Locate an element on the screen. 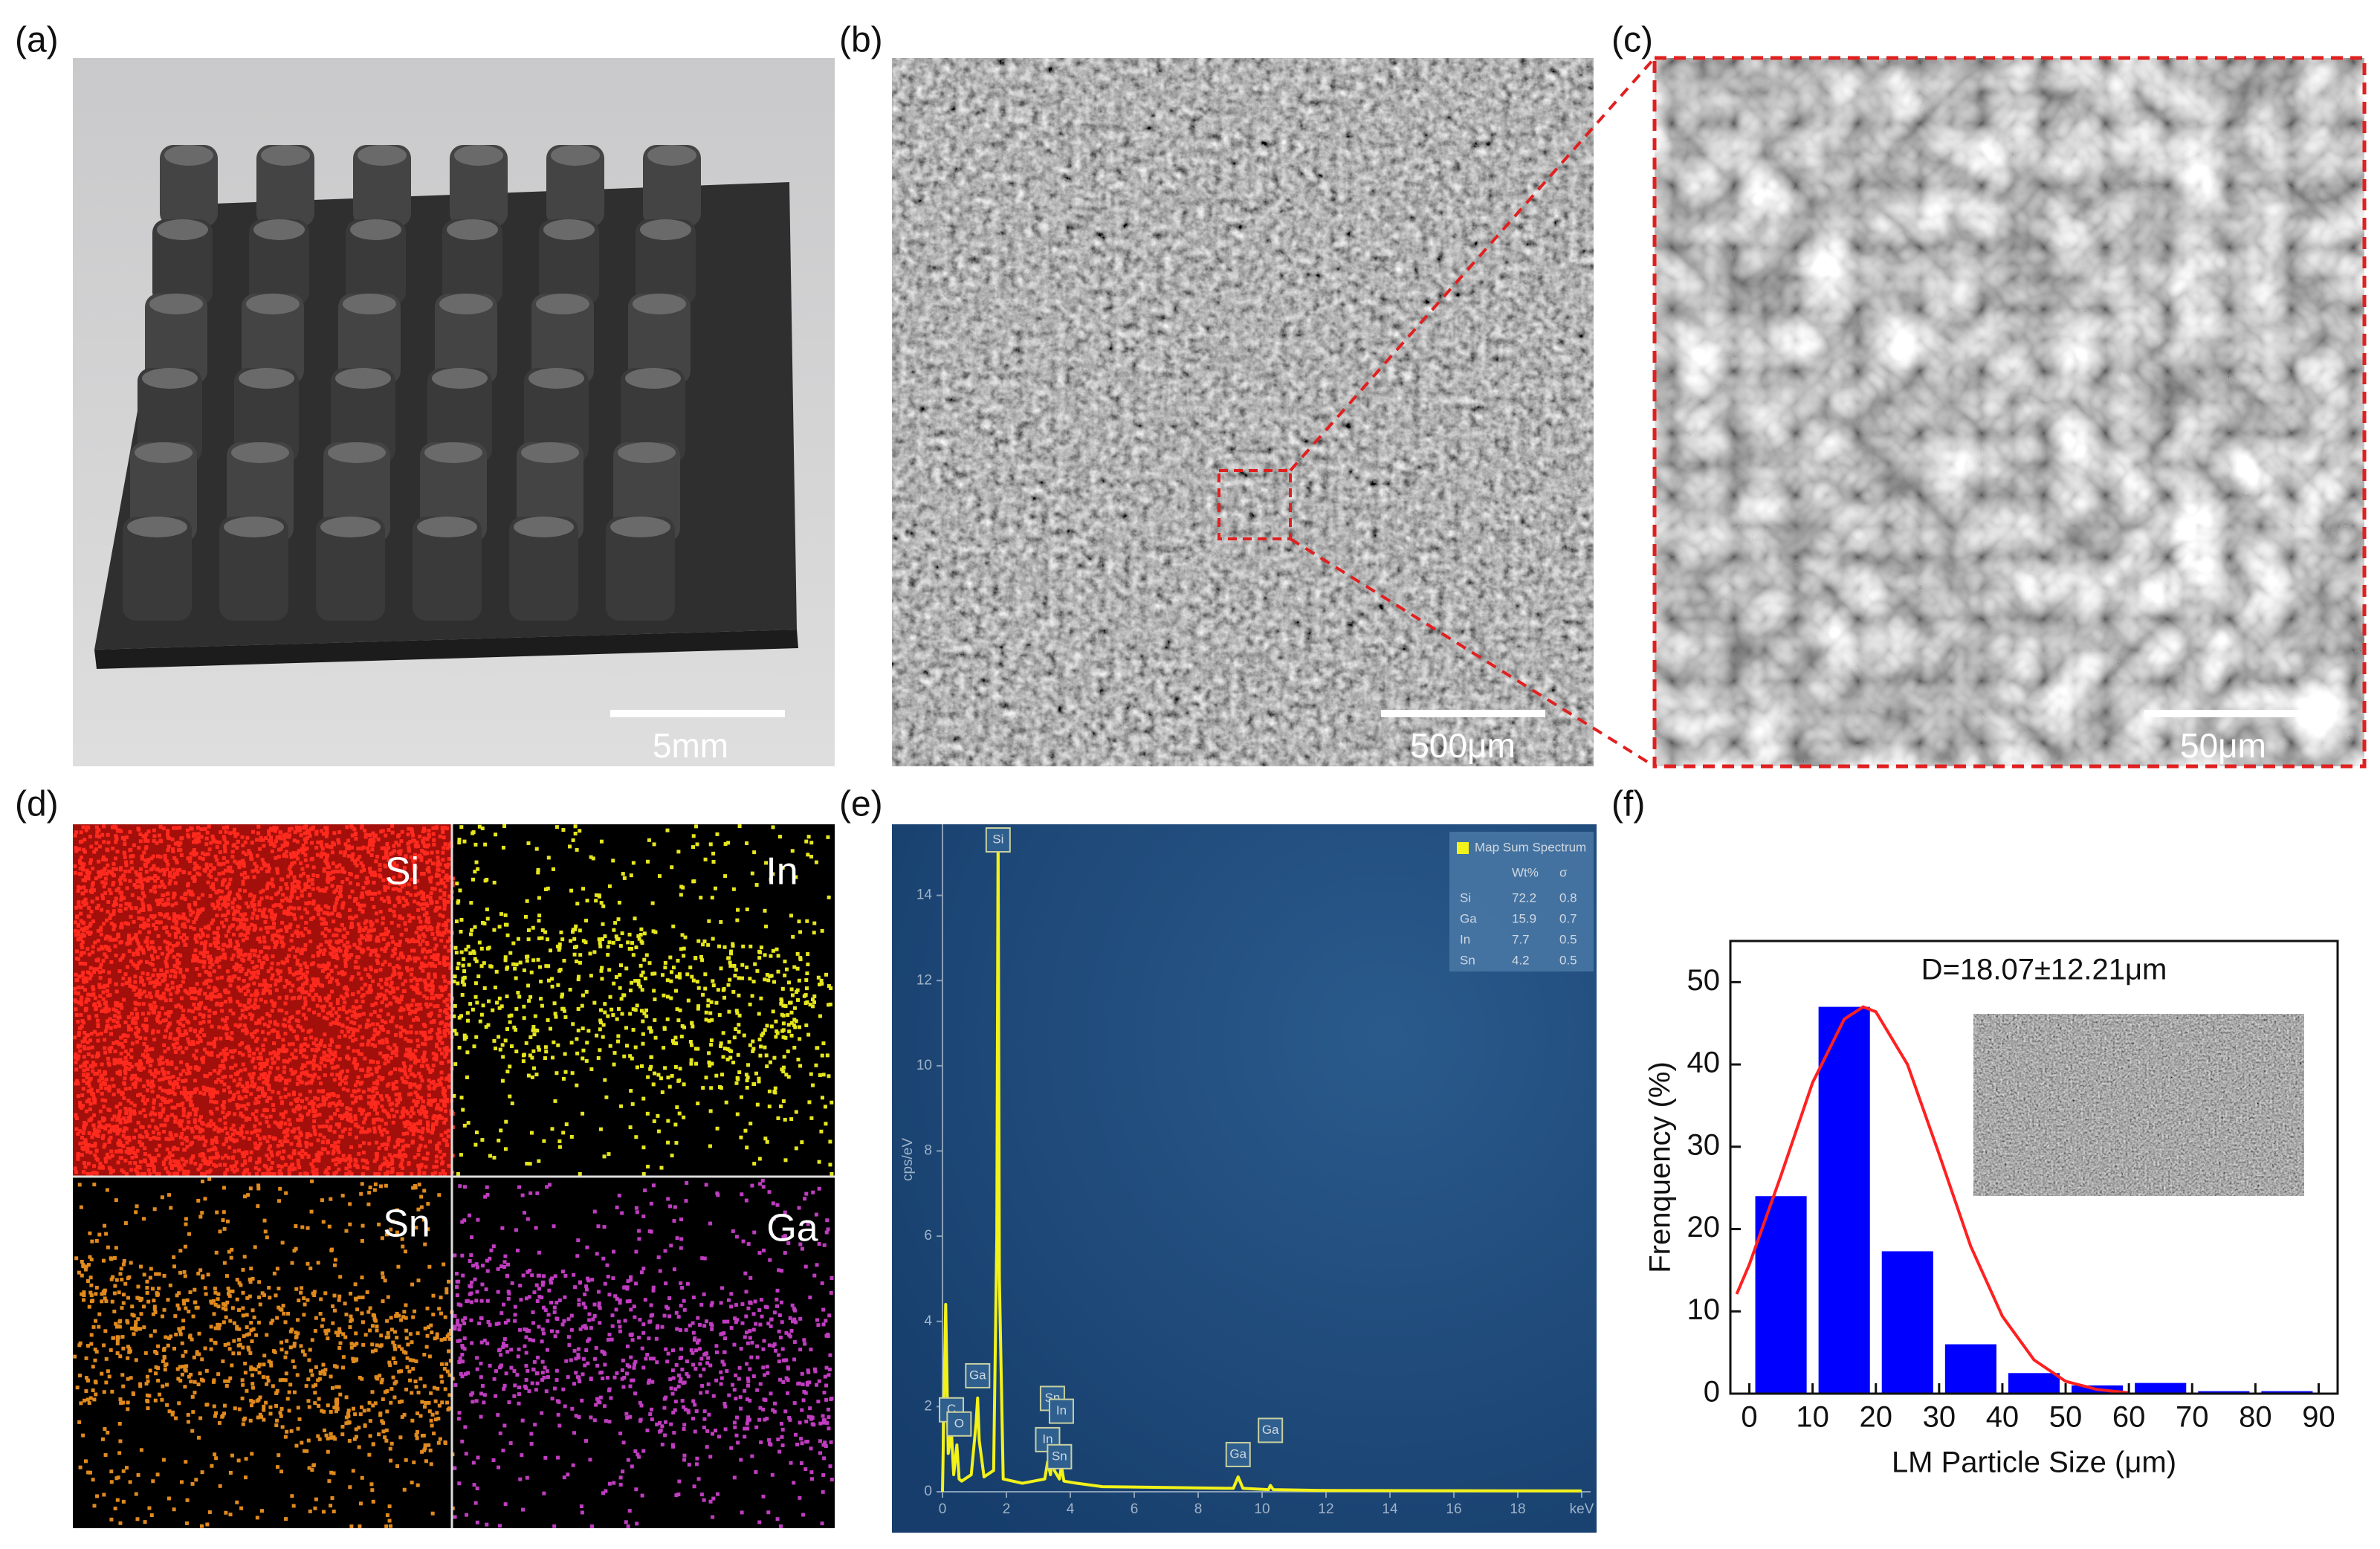 The image size is (2380, 1549). y-axis-label: cps/eV is located at coordinates (908, 1160).